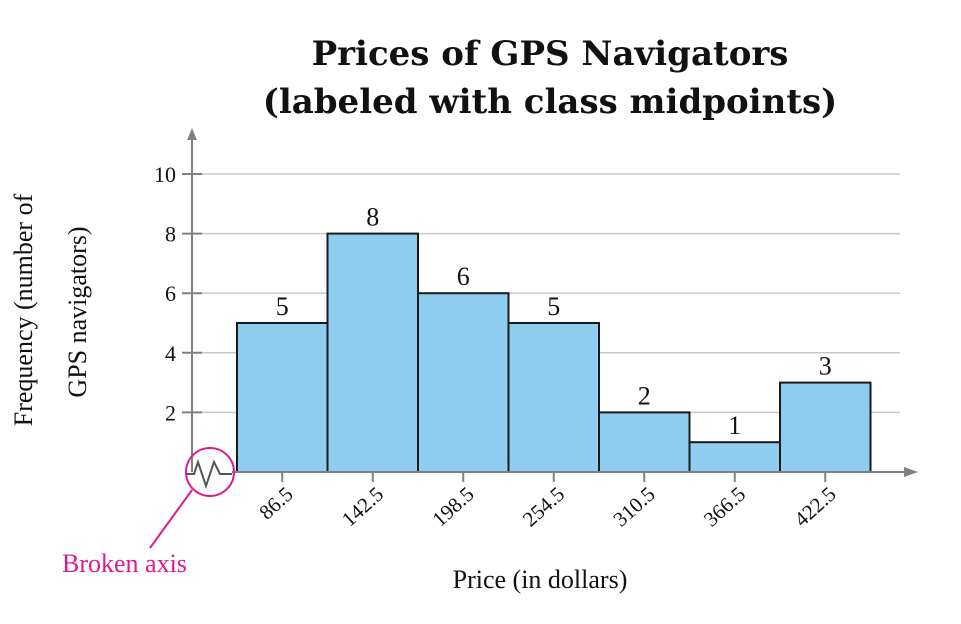 This screenshot has width=961, height=624. What do you see at coordinates (372, 217) in the screenshot?
I see `bar-value-label: 8` at bounding box center [372, 217].